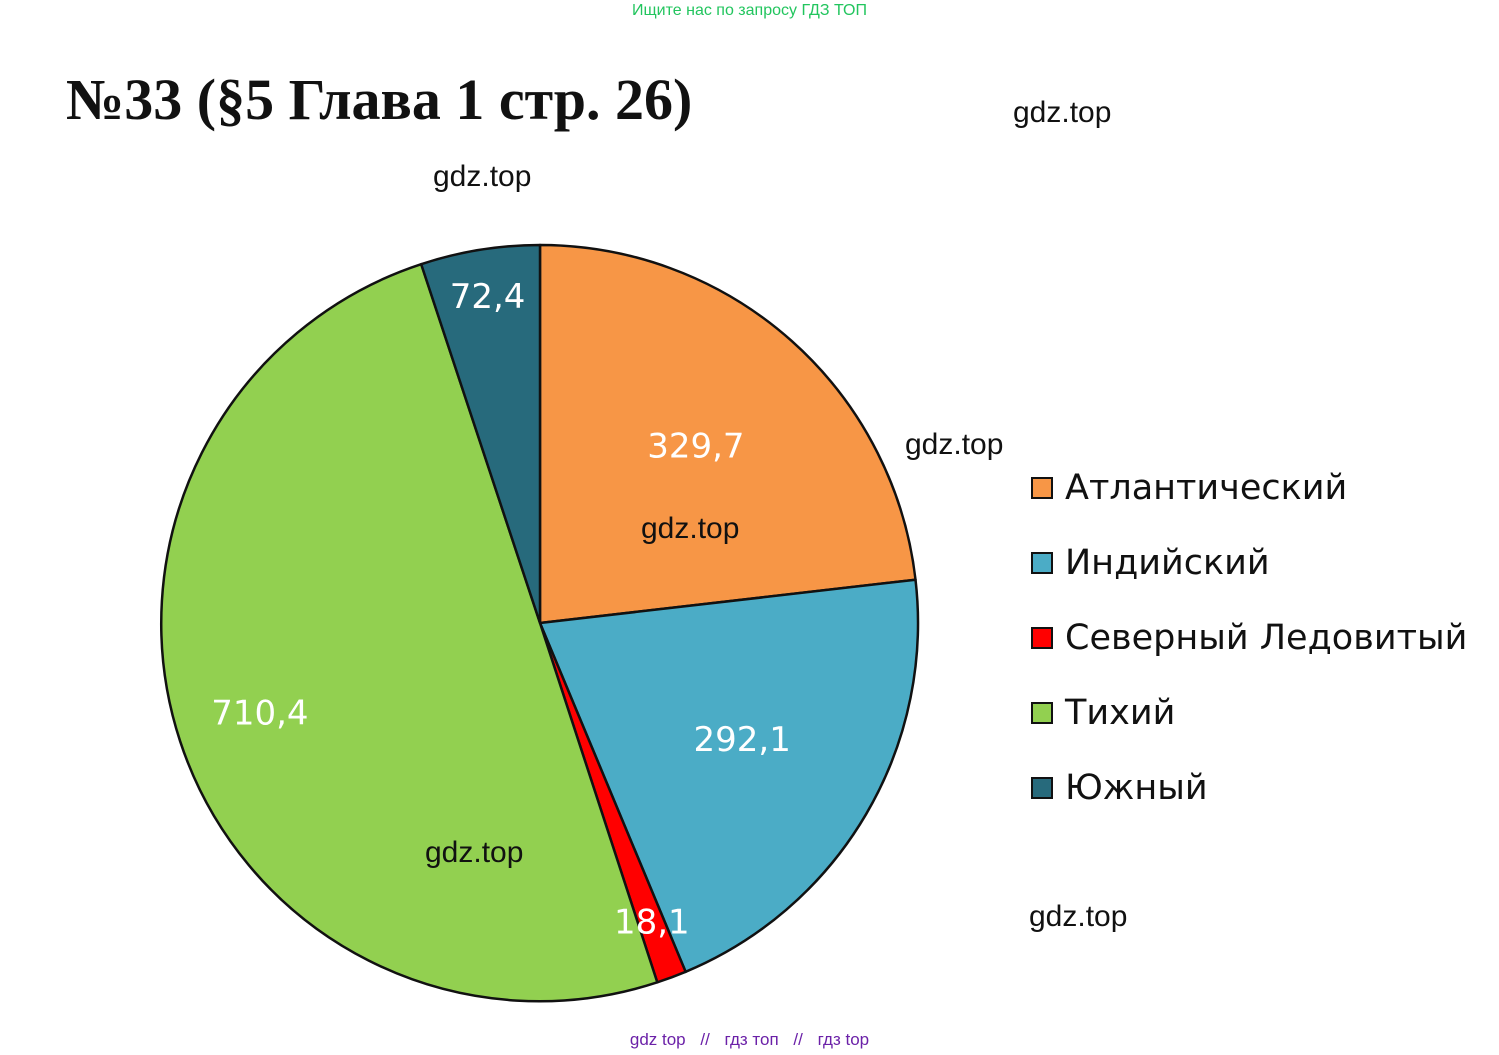 Image resolution: width=1499 pixels, height=1055 pixels. What do you see at coordinates (480, 434) in the screenshot?
I see `pie-slice-southern` at bounding box center [480, 434].